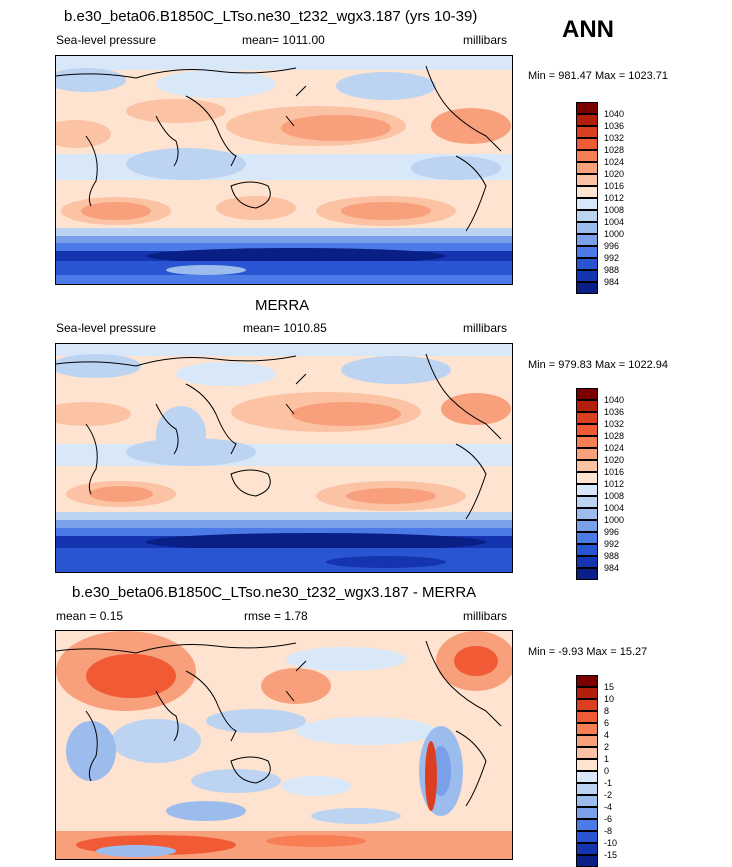  I want to click on colorbar-tick-label: 8, so click(607, 711).